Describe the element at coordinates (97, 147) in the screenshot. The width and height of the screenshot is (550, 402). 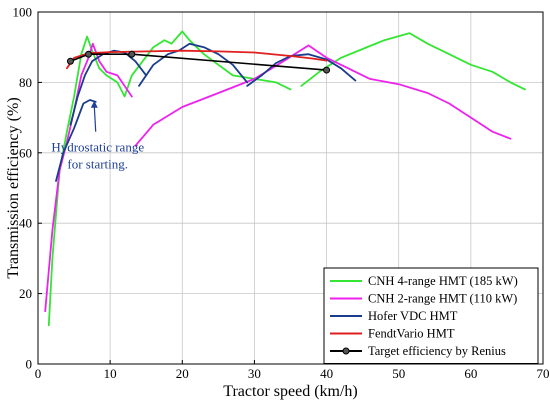
I see `annotation-text-line-0: Hydrostatic range` at that location.